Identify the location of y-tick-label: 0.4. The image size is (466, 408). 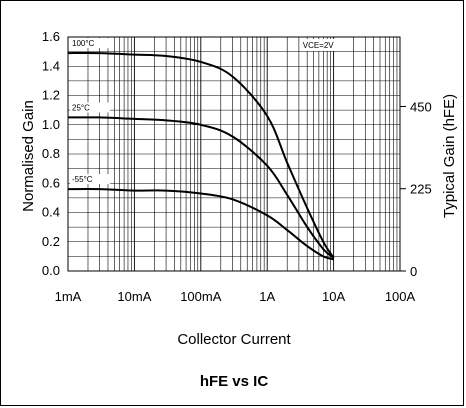
(51, 212).